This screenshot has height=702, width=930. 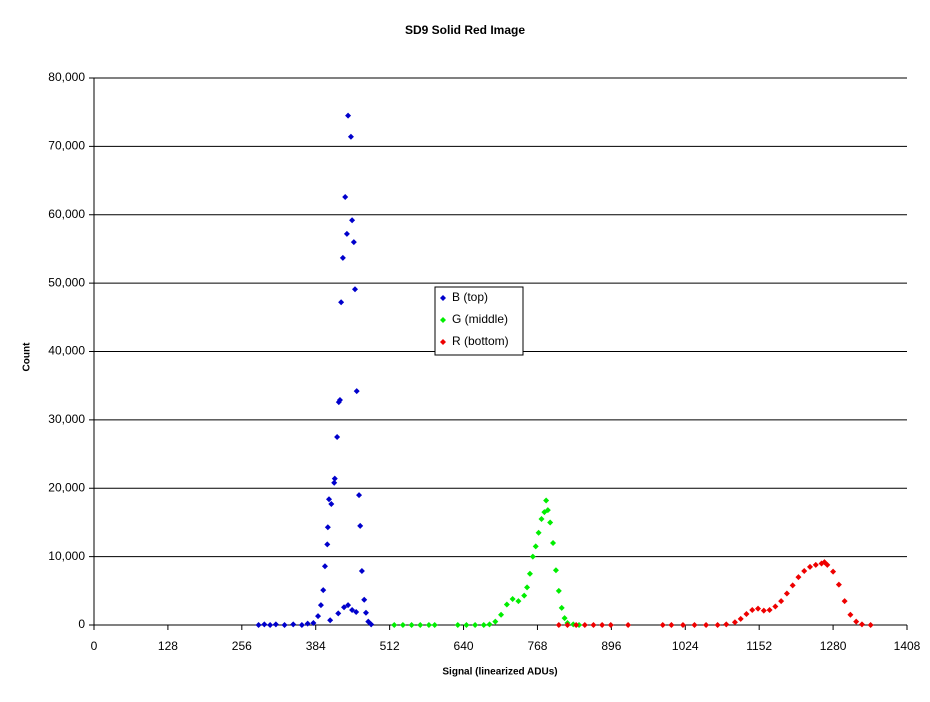 I want to click on y-tick-label: 30,000, so click(x=66, y=419).